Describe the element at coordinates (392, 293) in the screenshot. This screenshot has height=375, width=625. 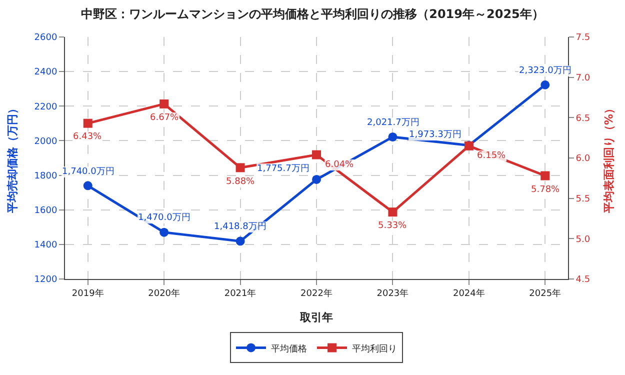
I see `x-tick-label: 2023年` at that location.